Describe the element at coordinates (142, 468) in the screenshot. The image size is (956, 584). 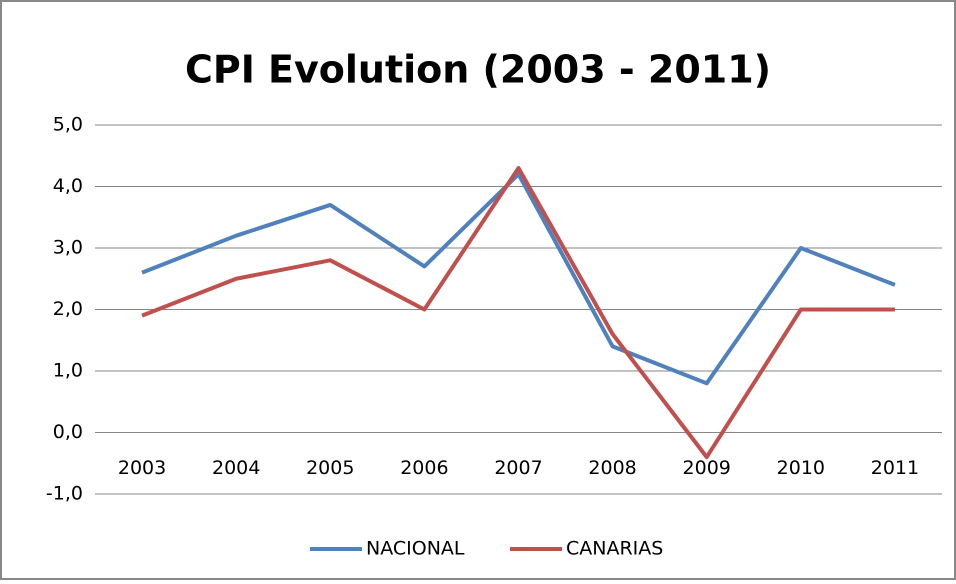
I see `x-tick-label: 2003` at that location.